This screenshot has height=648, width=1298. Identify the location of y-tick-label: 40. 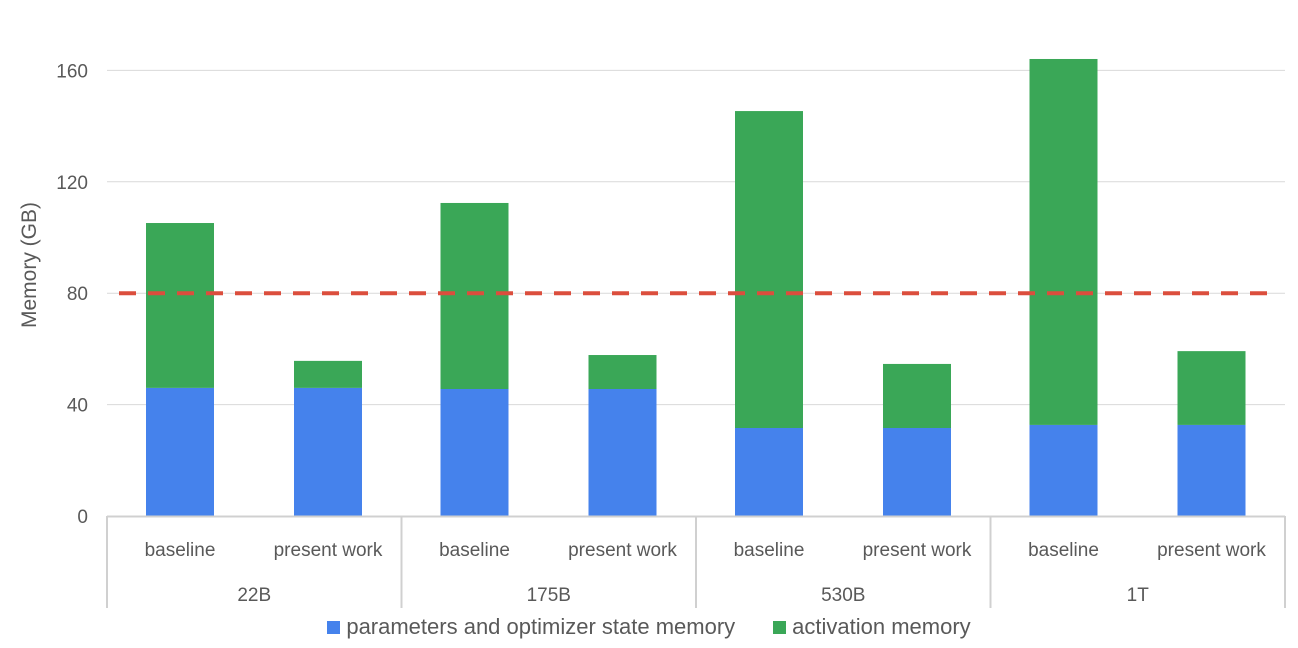
(77, 406).